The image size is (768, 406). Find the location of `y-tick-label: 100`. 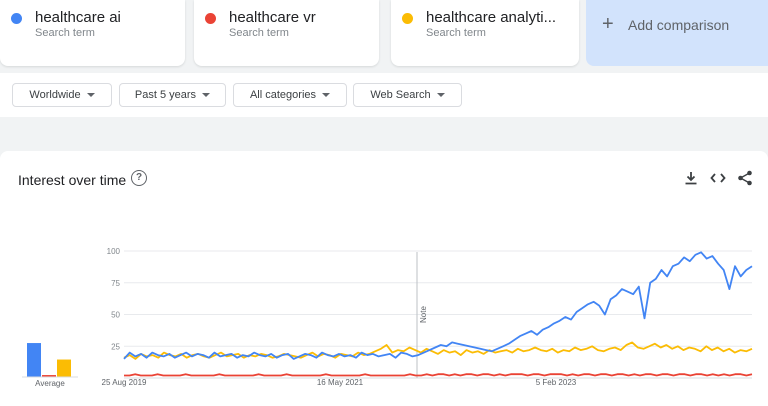

y-tick-label: 100 is located at coordinates (114, 251).